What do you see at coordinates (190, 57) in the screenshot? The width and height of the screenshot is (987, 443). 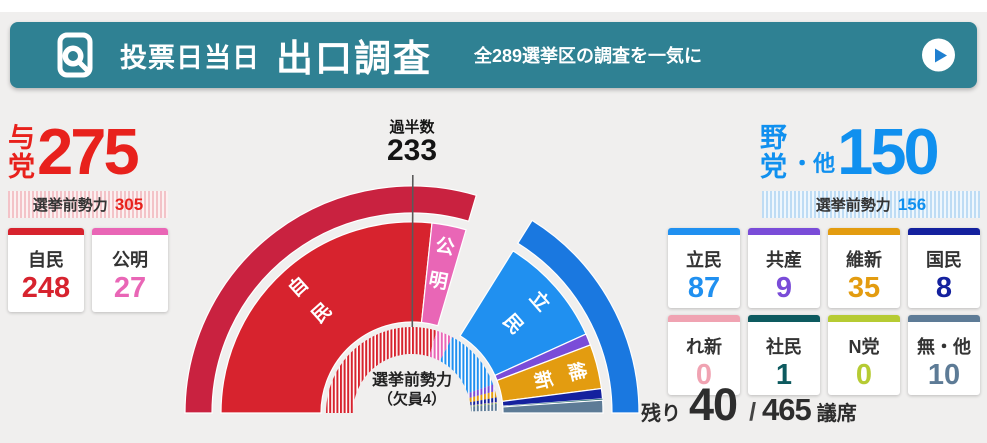 I see `banner-title-prefix: 投票日当日` at bounding box center [190, 57].